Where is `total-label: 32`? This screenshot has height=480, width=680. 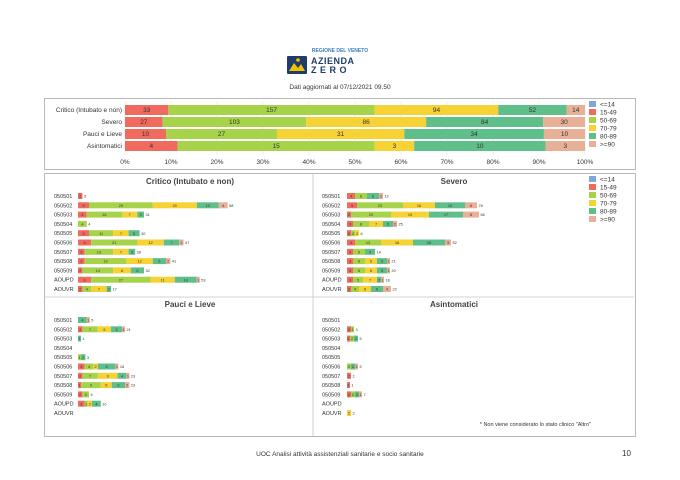
total-label: 32 is located at coordinates (148, 271).